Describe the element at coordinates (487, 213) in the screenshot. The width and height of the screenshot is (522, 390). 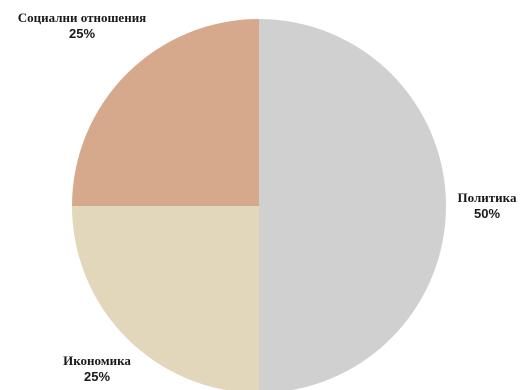
I see `slice-percent-0: 50%` at that location.